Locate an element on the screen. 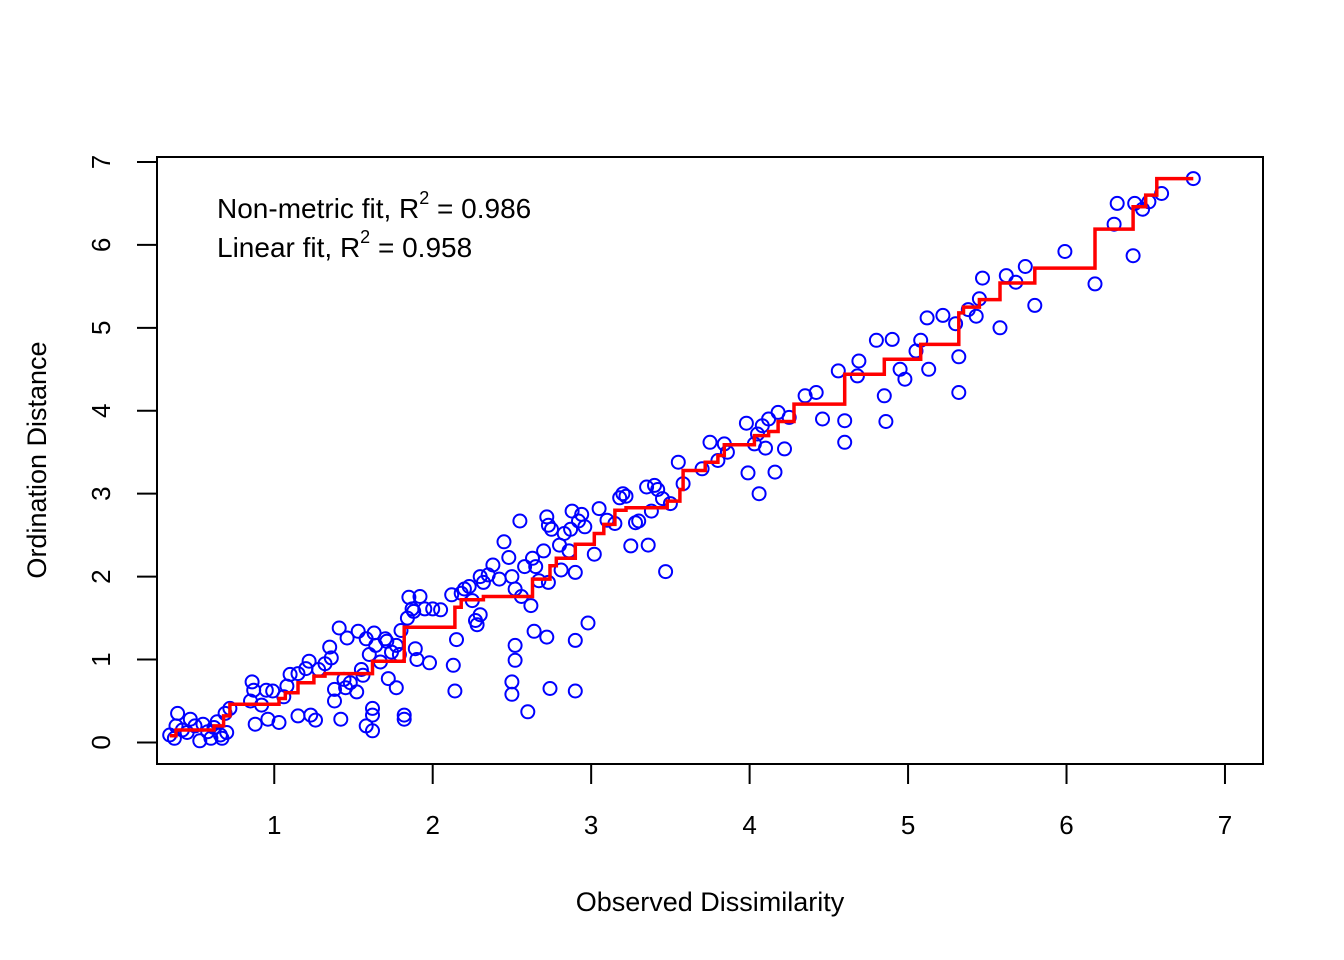  x-tick-label: 1 is located at coordinates (274, 825).